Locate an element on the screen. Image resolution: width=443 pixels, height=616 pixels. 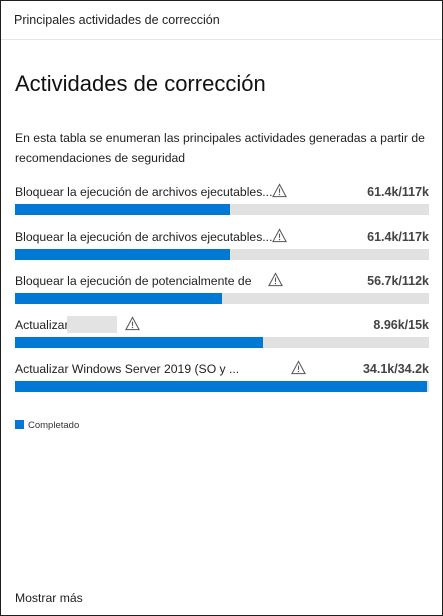
activity-label: Actualizar is located at coordinates (42, 325).